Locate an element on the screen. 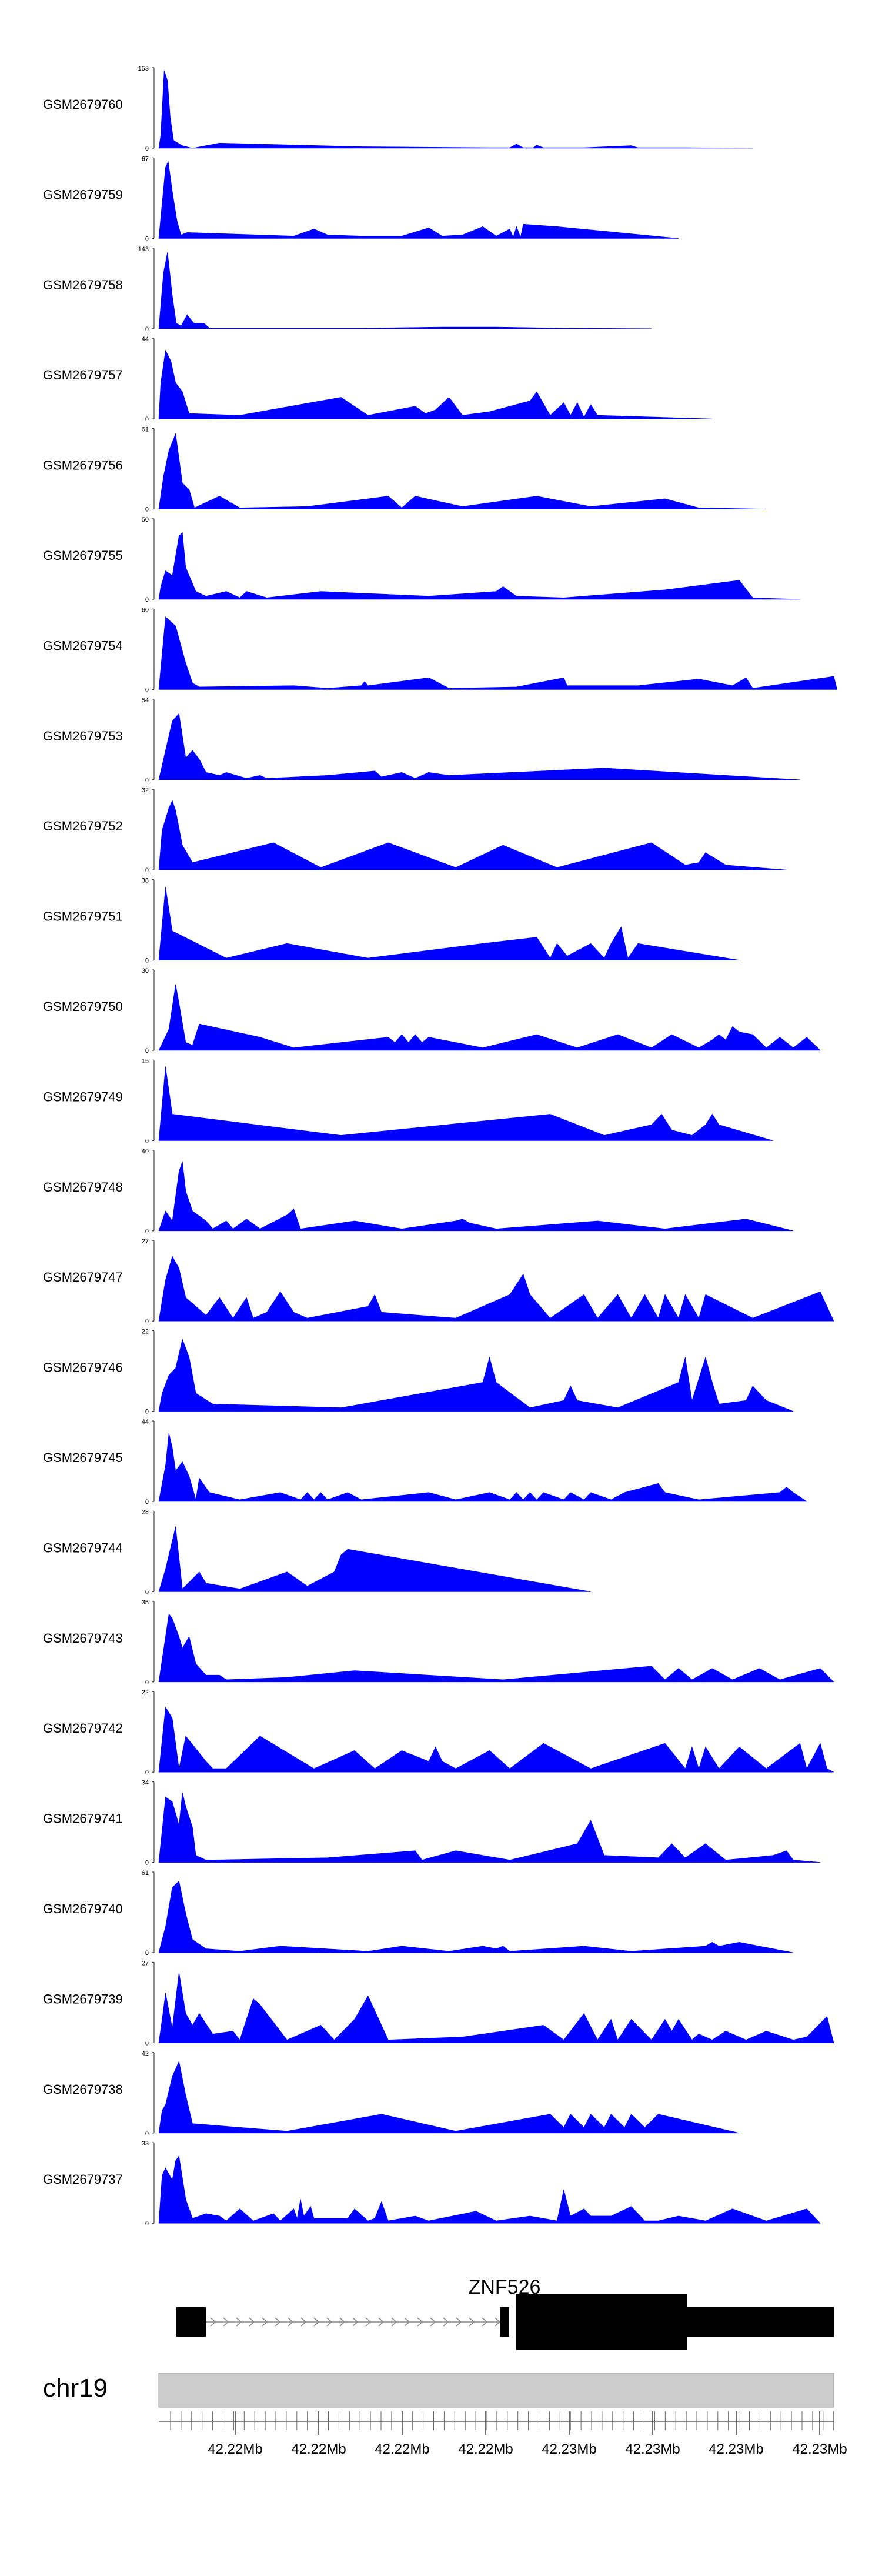 This screenshot has height=2576, width=882. track-GSM2679753: GSM2679753 54 0 is located at coordinates (421, 740).